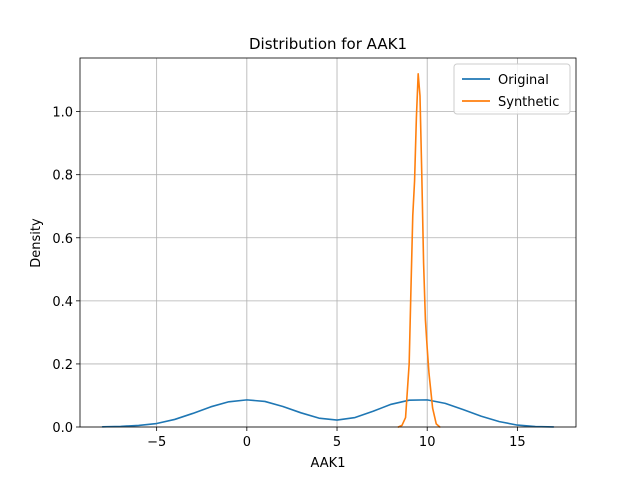  What do you see at coordinates (328, 44) in the screenshot?
I see `chart-title: Distribution for AAK1` at bounding box center [328, 44].